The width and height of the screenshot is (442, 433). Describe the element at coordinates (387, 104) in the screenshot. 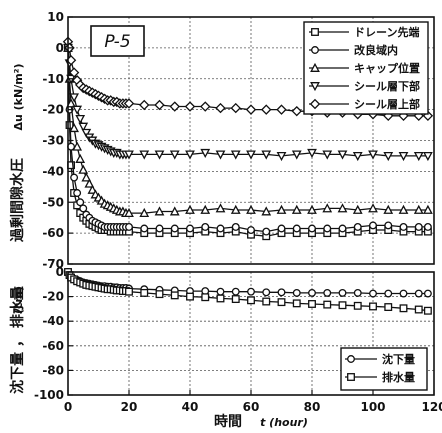

I see `legend-label: シール層上部` at that location.